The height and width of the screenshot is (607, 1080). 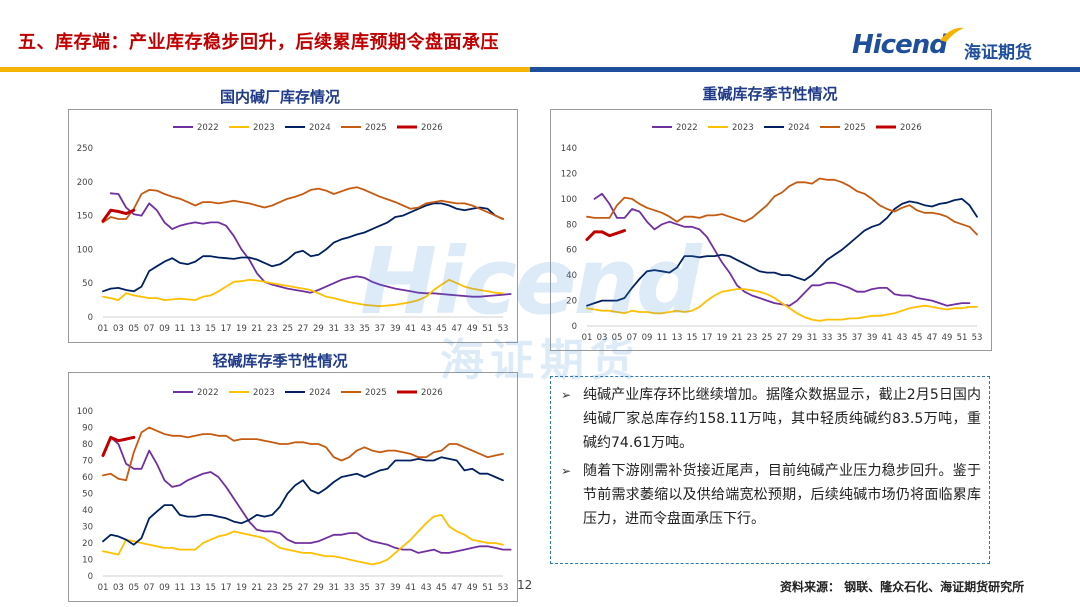 I want to click on x-tick-label: 41, so click(x=887, y=338).